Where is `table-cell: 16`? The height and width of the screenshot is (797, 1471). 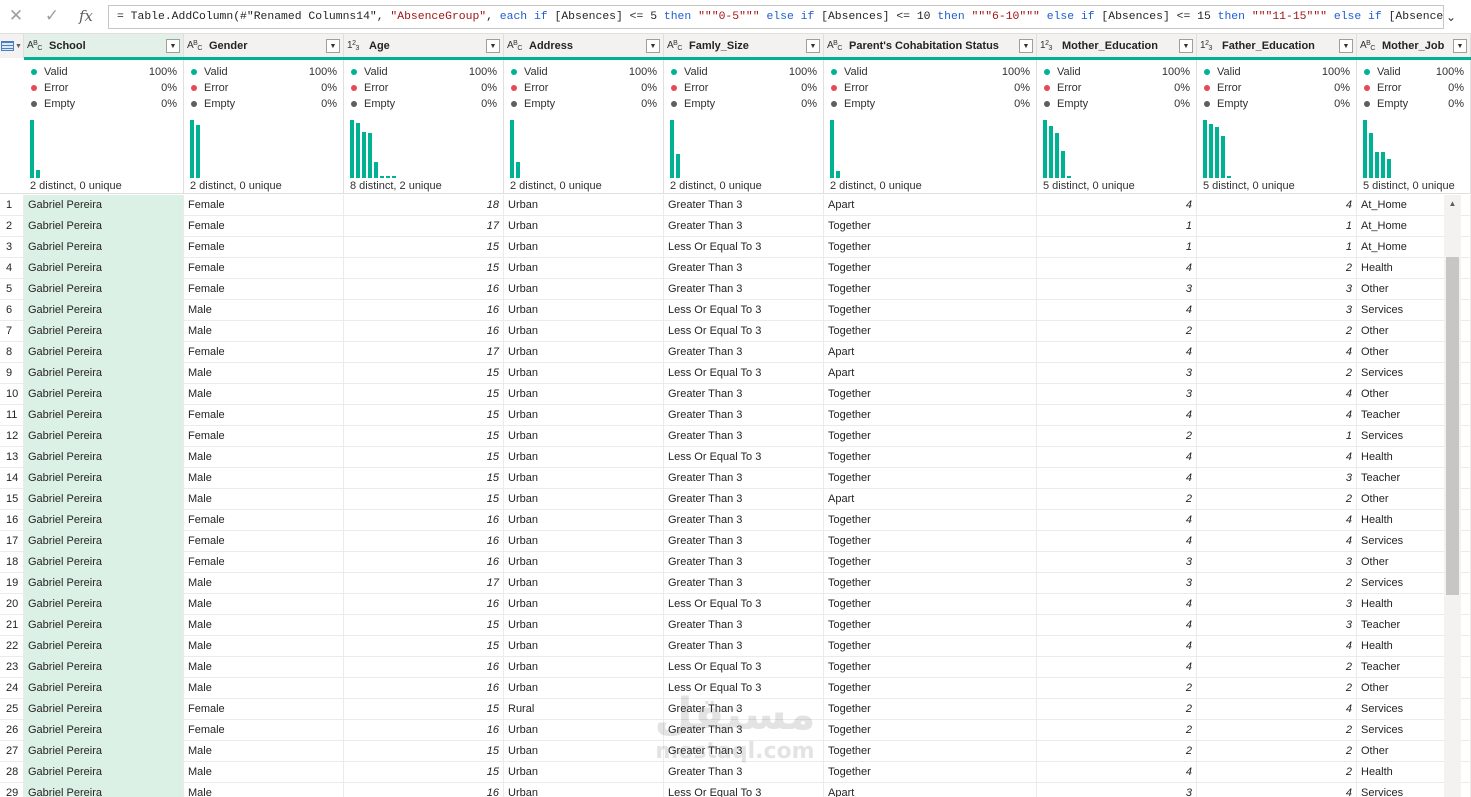
table-cell: 16 is located at coordinates (424, 790).